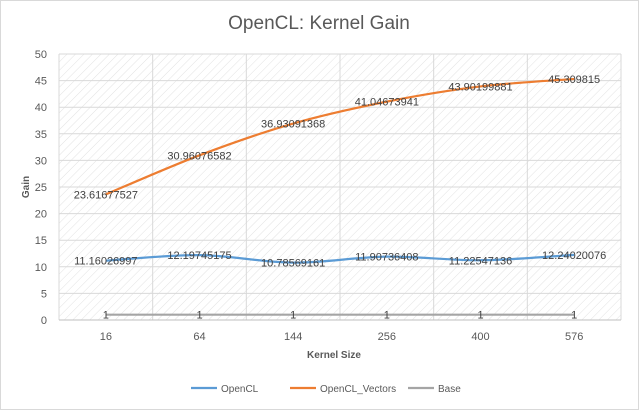 The image size is (639, 410). Describe the element at coordinates (293, 125) in the screenshot. I see `data-label: 36.93091368` at that location.